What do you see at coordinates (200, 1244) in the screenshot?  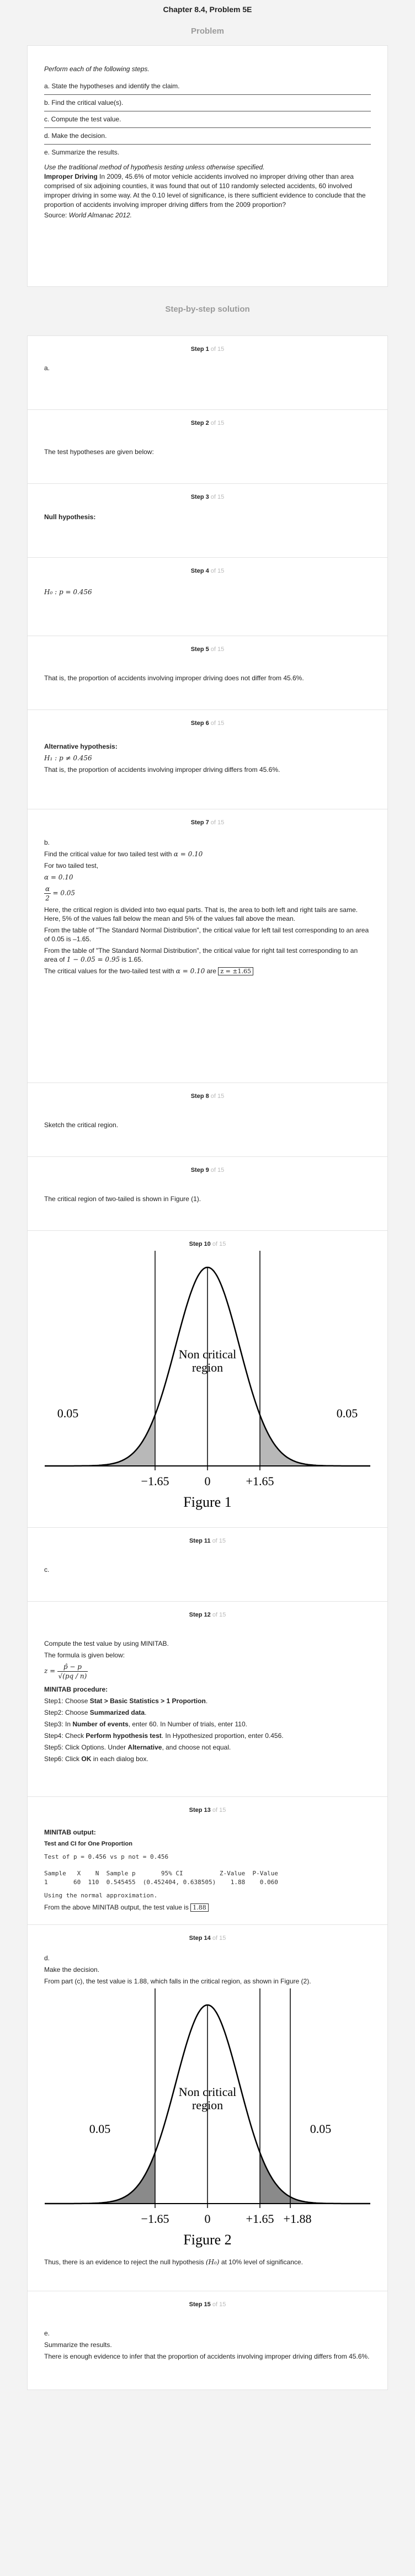 I see `step-number: Step 10` at bounding box center [200, 1244].